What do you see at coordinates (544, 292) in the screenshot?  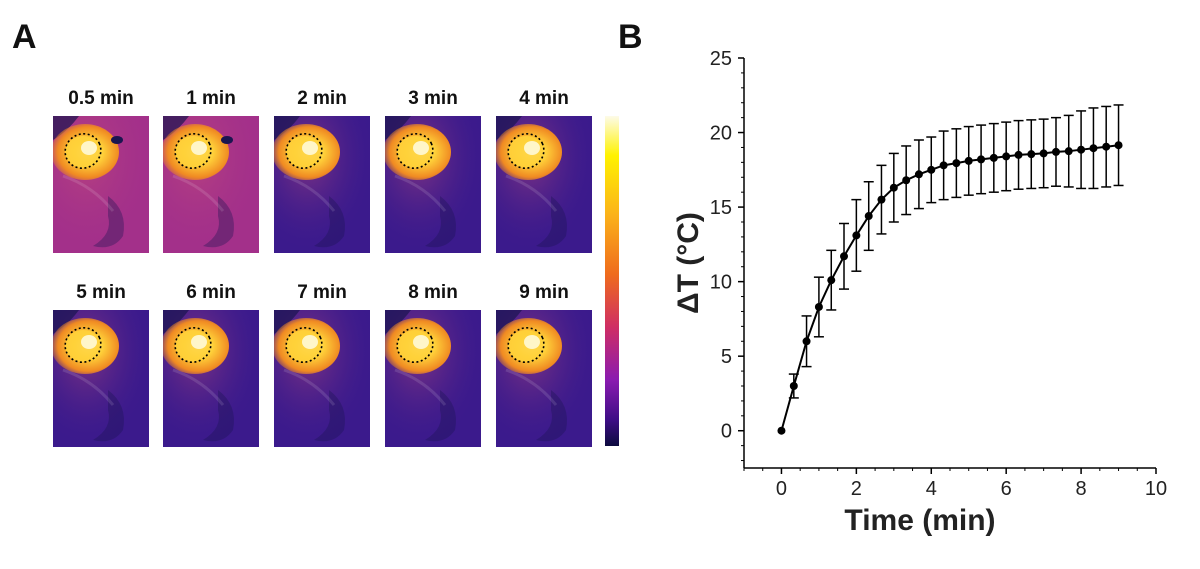 I see `frame-time-label: 9 min` at bounding box center [544, 292].